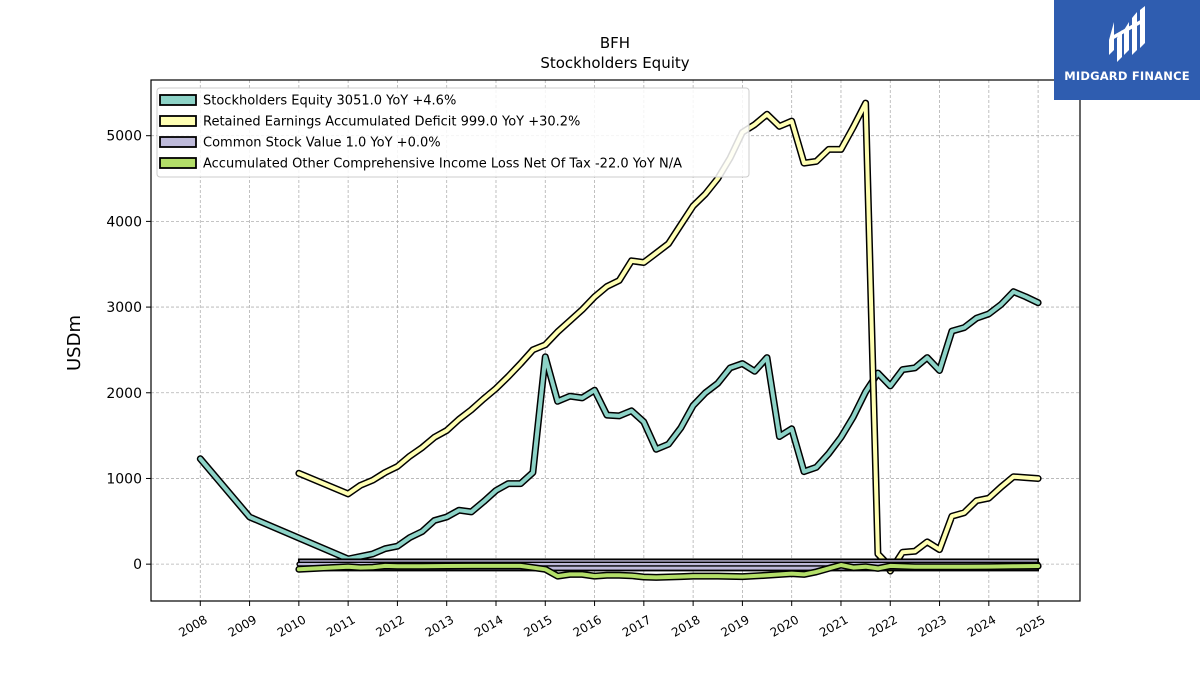 Image resolution: width=1200 pixels, height=675 pixels. I want to click on legend-label: Stockholders Equity 3051.0 YoY +4.6%, so click(329, 101).